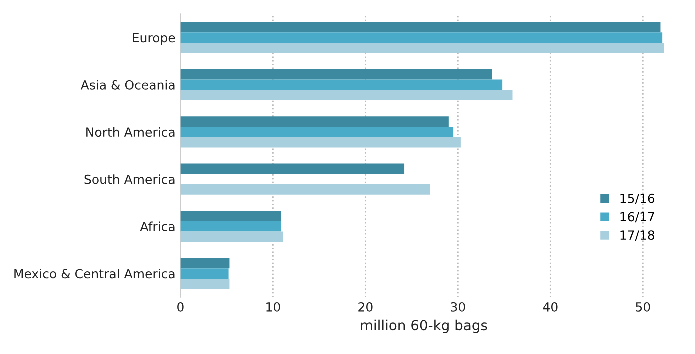 This screenshot has height=354, width=695. What do you see at coordinates (94, 274) in the screenshot?
I see `y-tick-label: Mexico & Central America` at bounding box center [94, 274].